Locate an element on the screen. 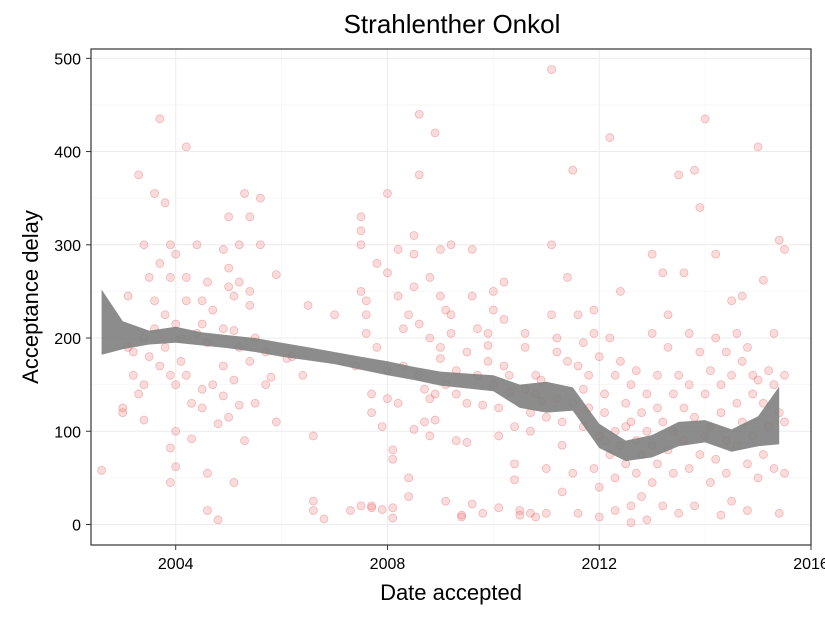  y-tick-label: 200 is located at coordinates (67, 339).